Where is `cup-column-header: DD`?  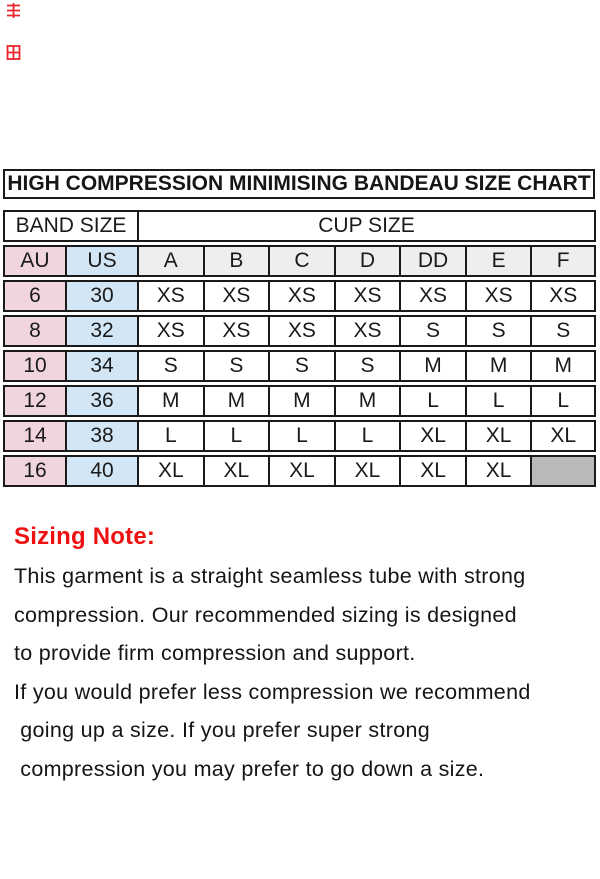 cup-column-header: DD is located at coordinates (432, 261).